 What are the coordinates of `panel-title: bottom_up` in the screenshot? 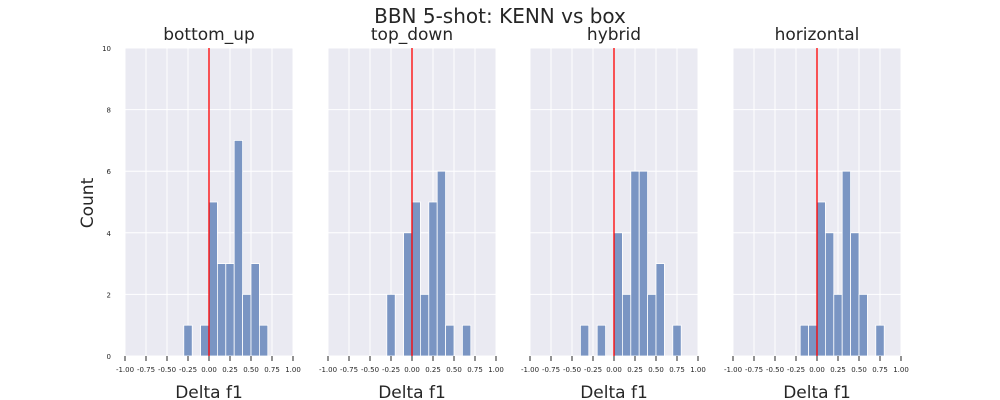 It's located at (209, 35).